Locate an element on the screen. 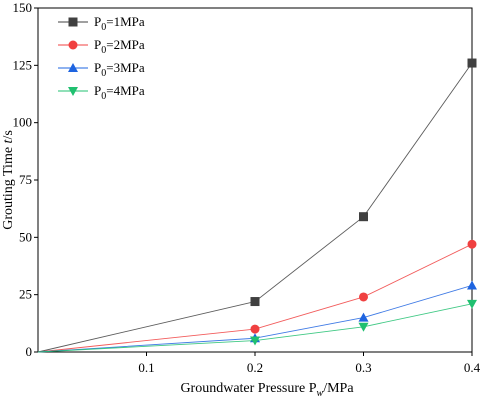  y-tick-label: 100 is located at coordinates (23, 122).